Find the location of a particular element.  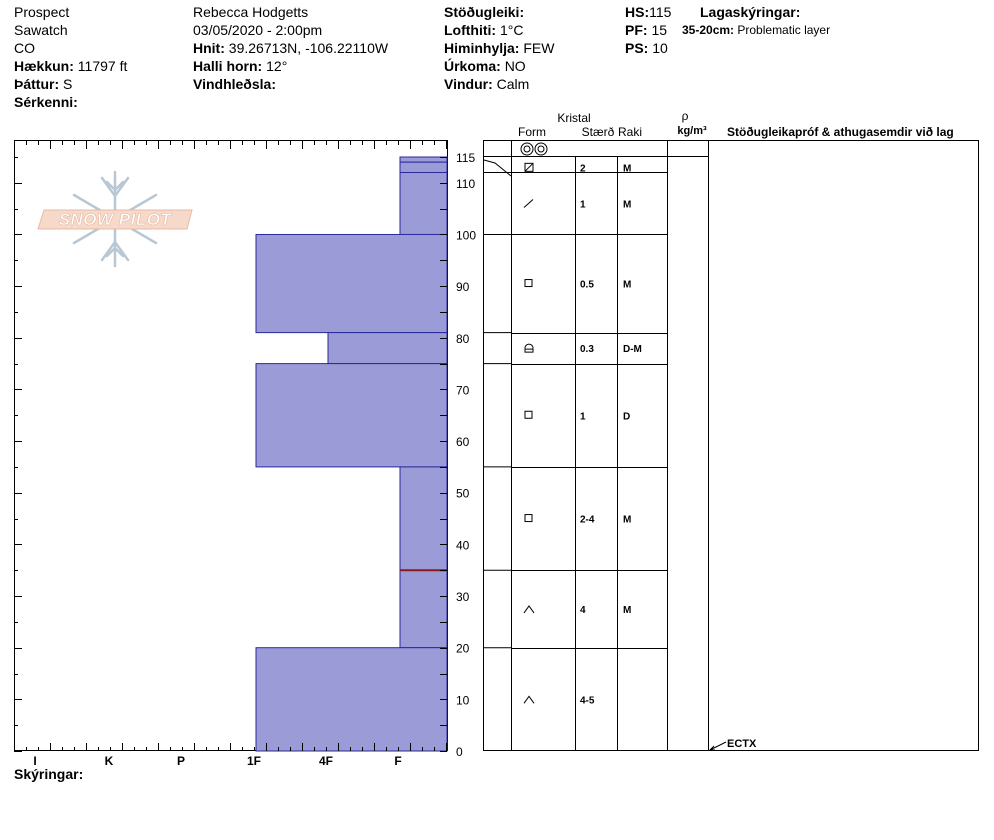

ps-value: 10 is located at coordinates (660, 48).